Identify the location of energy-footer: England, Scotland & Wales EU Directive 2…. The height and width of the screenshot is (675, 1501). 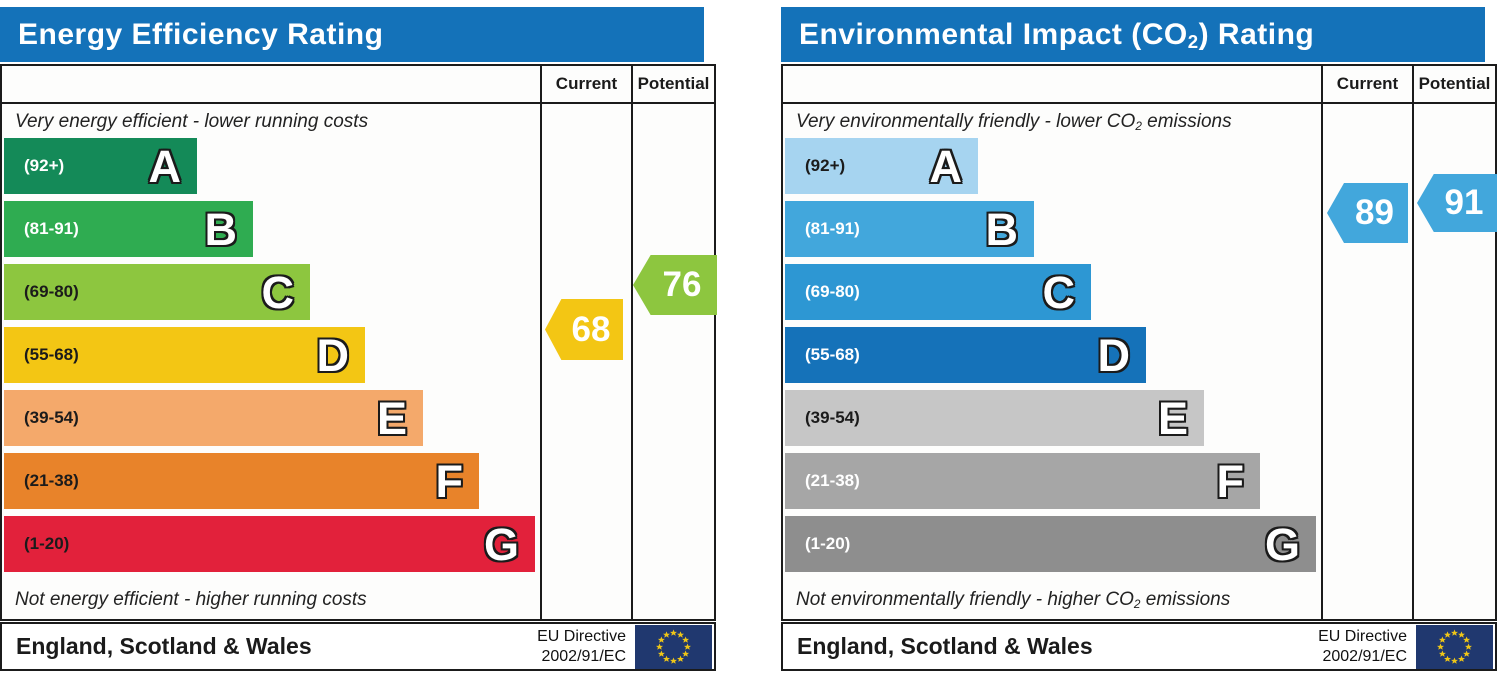
(358, 646).